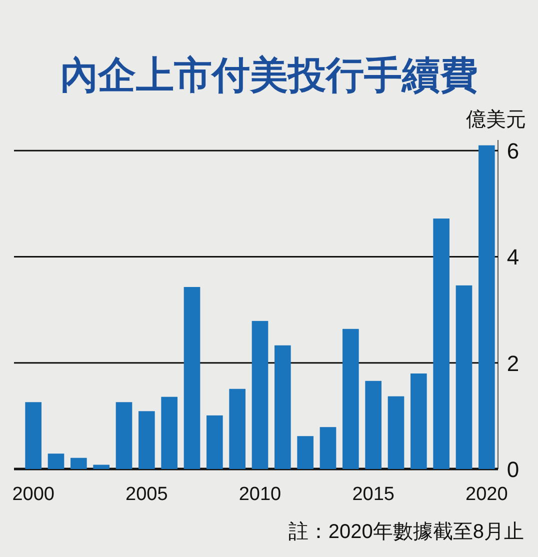 The image size is (538, 557). What do you see at coordinates (487, 494) in the screenshot?
I see `x-tick-label: 2020` at bounding box center [487, 494].